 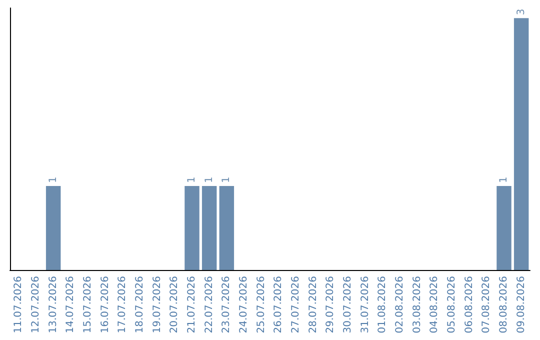 I want to click on x-tick-label: 26.07.2026, so click(x=278, y=305).